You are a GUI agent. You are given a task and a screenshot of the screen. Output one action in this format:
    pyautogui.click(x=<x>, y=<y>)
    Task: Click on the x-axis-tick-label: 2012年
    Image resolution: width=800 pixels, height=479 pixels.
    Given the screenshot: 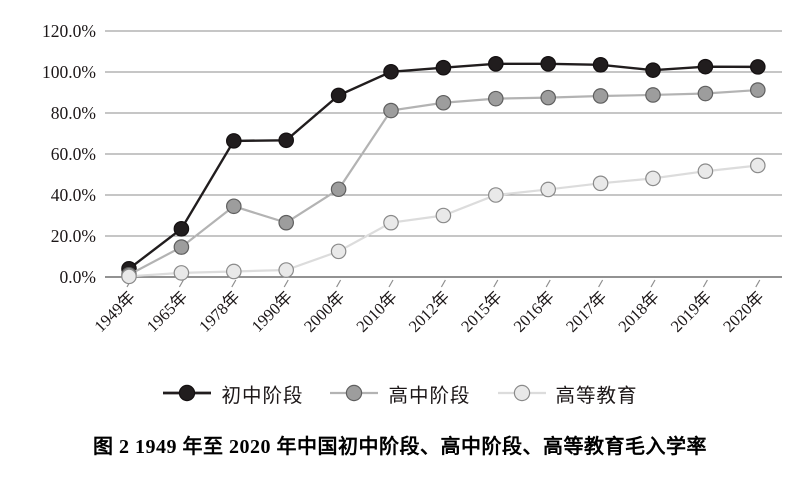 What is the action you would take?
    pyautogui.click(x=429, y=311)
    